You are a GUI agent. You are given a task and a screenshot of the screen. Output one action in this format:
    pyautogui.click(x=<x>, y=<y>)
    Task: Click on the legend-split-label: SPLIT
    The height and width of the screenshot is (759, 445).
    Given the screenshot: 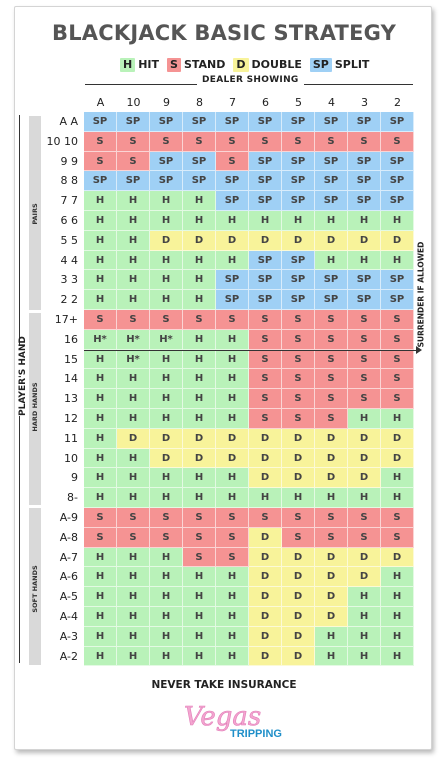 What is the action you would take?
    pyautogui.click(x=352, y=64)
    